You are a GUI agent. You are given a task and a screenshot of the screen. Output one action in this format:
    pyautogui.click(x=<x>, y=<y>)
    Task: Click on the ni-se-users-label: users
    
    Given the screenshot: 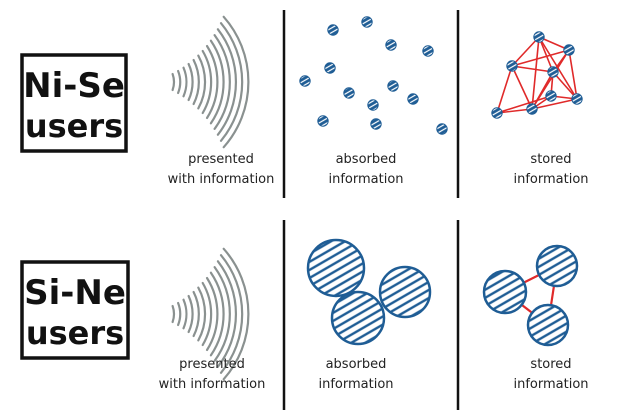 What is the action you would take?
    pyautogui.click(x=74, y=126)
    